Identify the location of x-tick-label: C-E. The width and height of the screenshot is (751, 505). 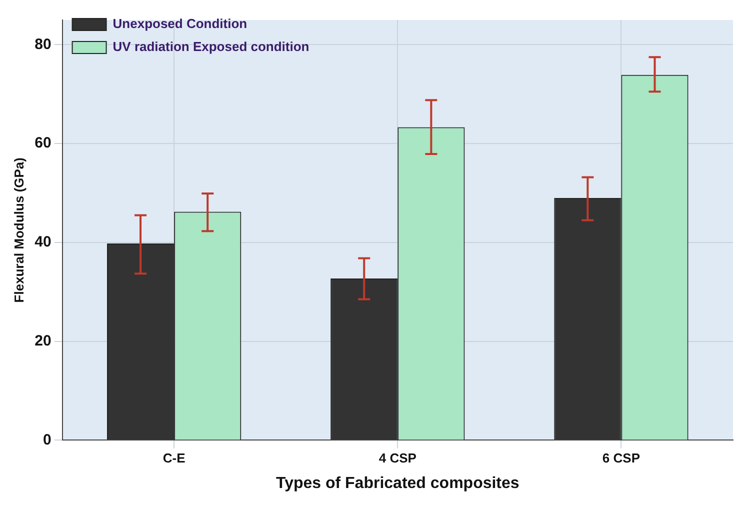
(174, 458).